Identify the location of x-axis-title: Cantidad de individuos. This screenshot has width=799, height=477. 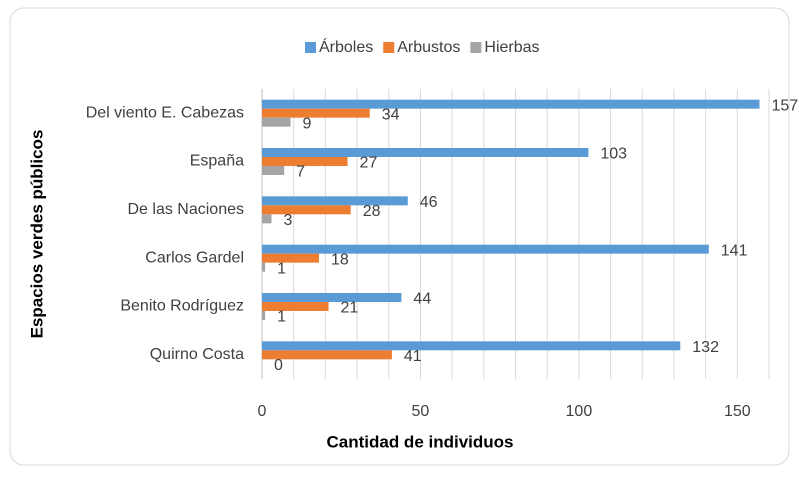
(419, 441).